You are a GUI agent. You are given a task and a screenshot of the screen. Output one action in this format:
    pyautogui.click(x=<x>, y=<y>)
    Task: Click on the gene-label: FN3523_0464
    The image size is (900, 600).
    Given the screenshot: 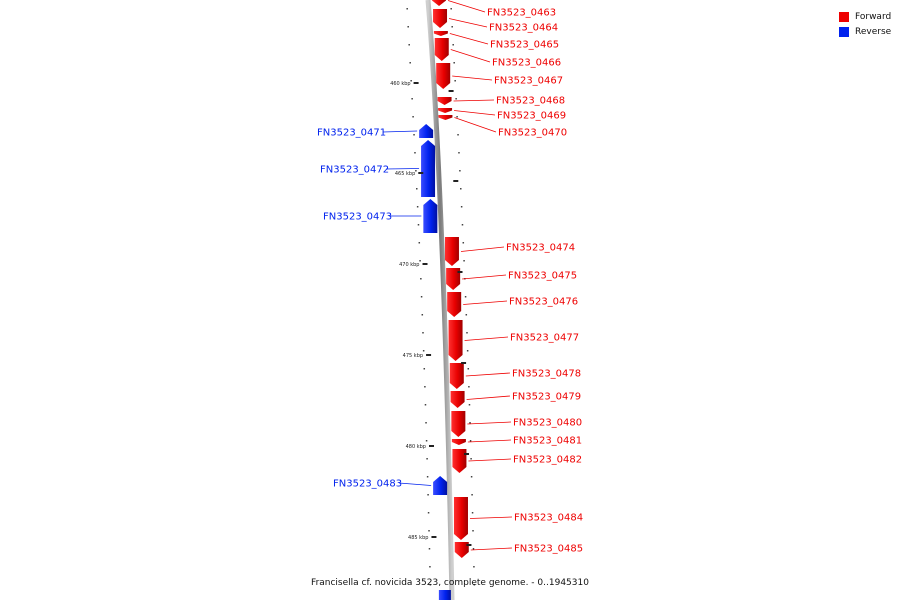 What is the action you would take?
    pyautogui.click(x=523, y=28)
    